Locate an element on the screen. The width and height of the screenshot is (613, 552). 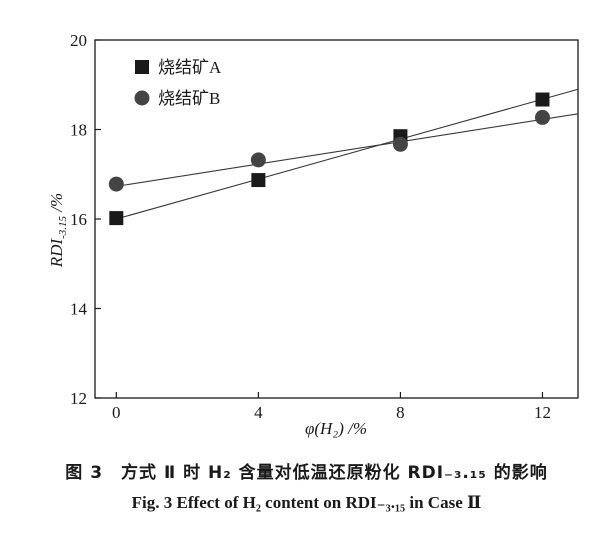
x-tick-label: 4 is located at coordinates (258, 412).